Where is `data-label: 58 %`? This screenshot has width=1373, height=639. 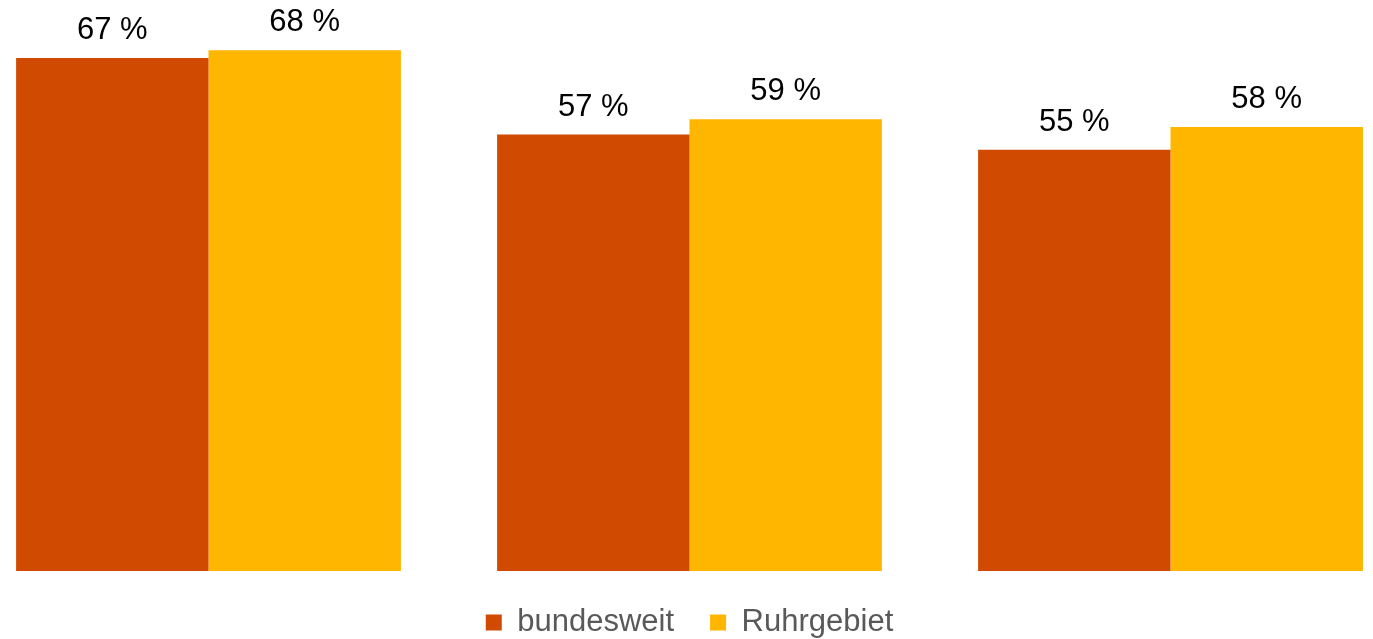
data-label: 58 % is located at coordinates (1267, 97).